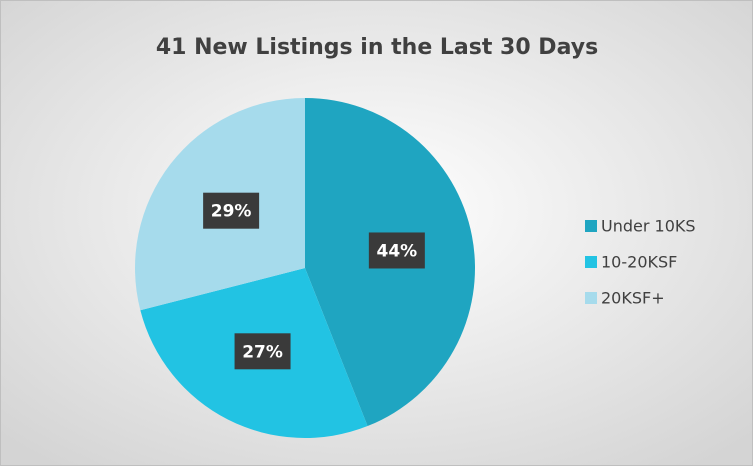 This screenshot has height=466, width=753. I want to click on legend-label: 10-20KSF, so click(639, 262).